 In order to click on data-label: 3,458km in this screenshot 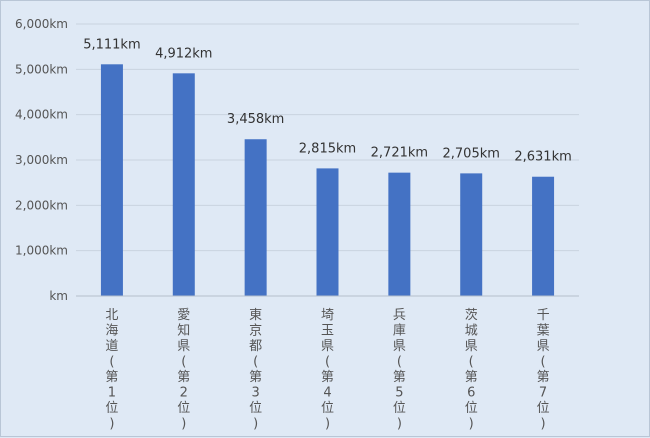, I will do `click(255, 119)`.